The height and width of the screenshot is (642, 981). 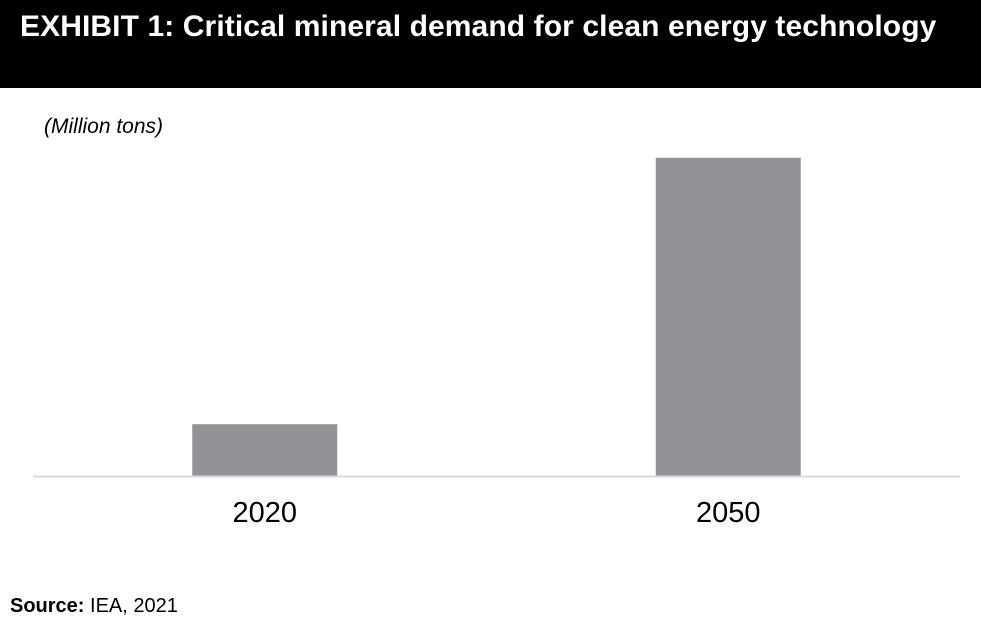 I want to click on x-tick-label-2050: 2050, so click(x=728, y=513).